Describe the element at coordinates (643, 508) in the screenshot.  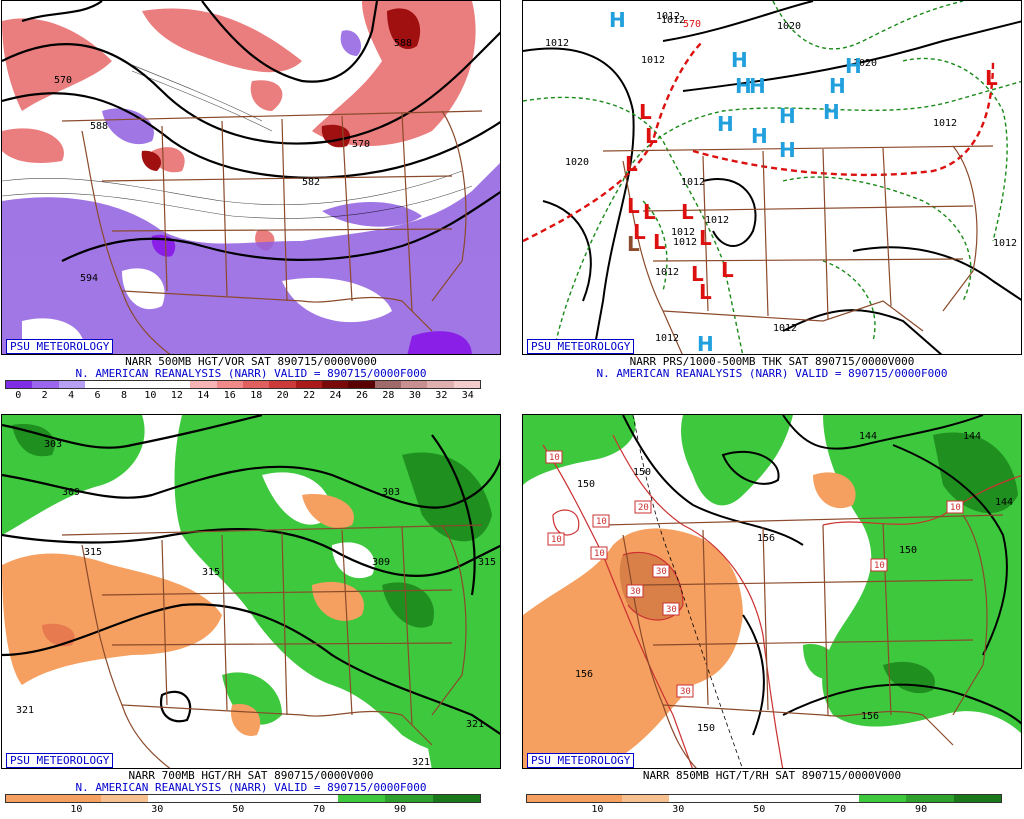
I see `temp-label: 20` at that location.